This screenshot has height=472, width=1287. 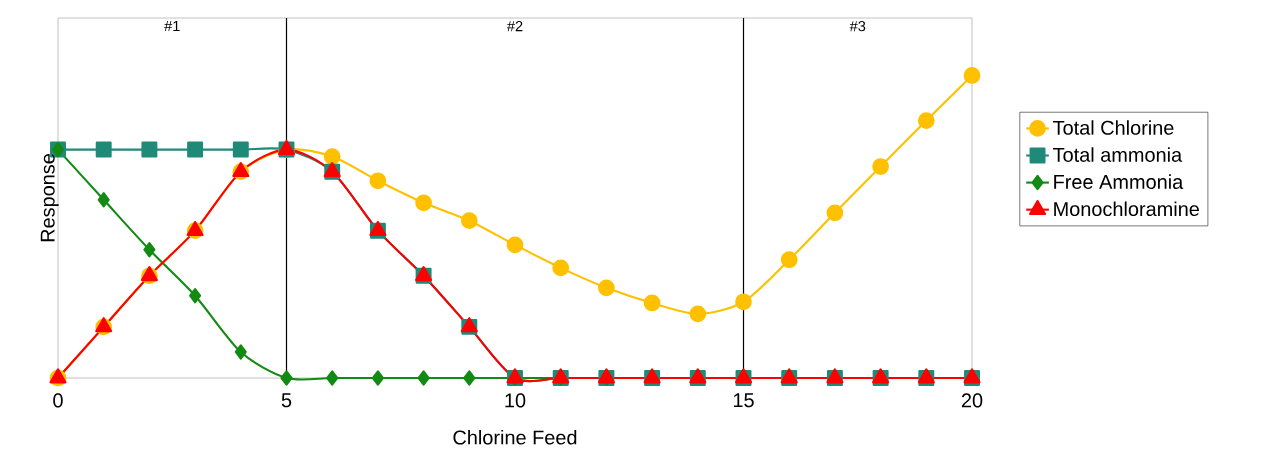 What do you see at coordinates (1113, 127) in the screenshot?
I see `legend-label: Total Chlorine` at bounding box center [1113, 127].